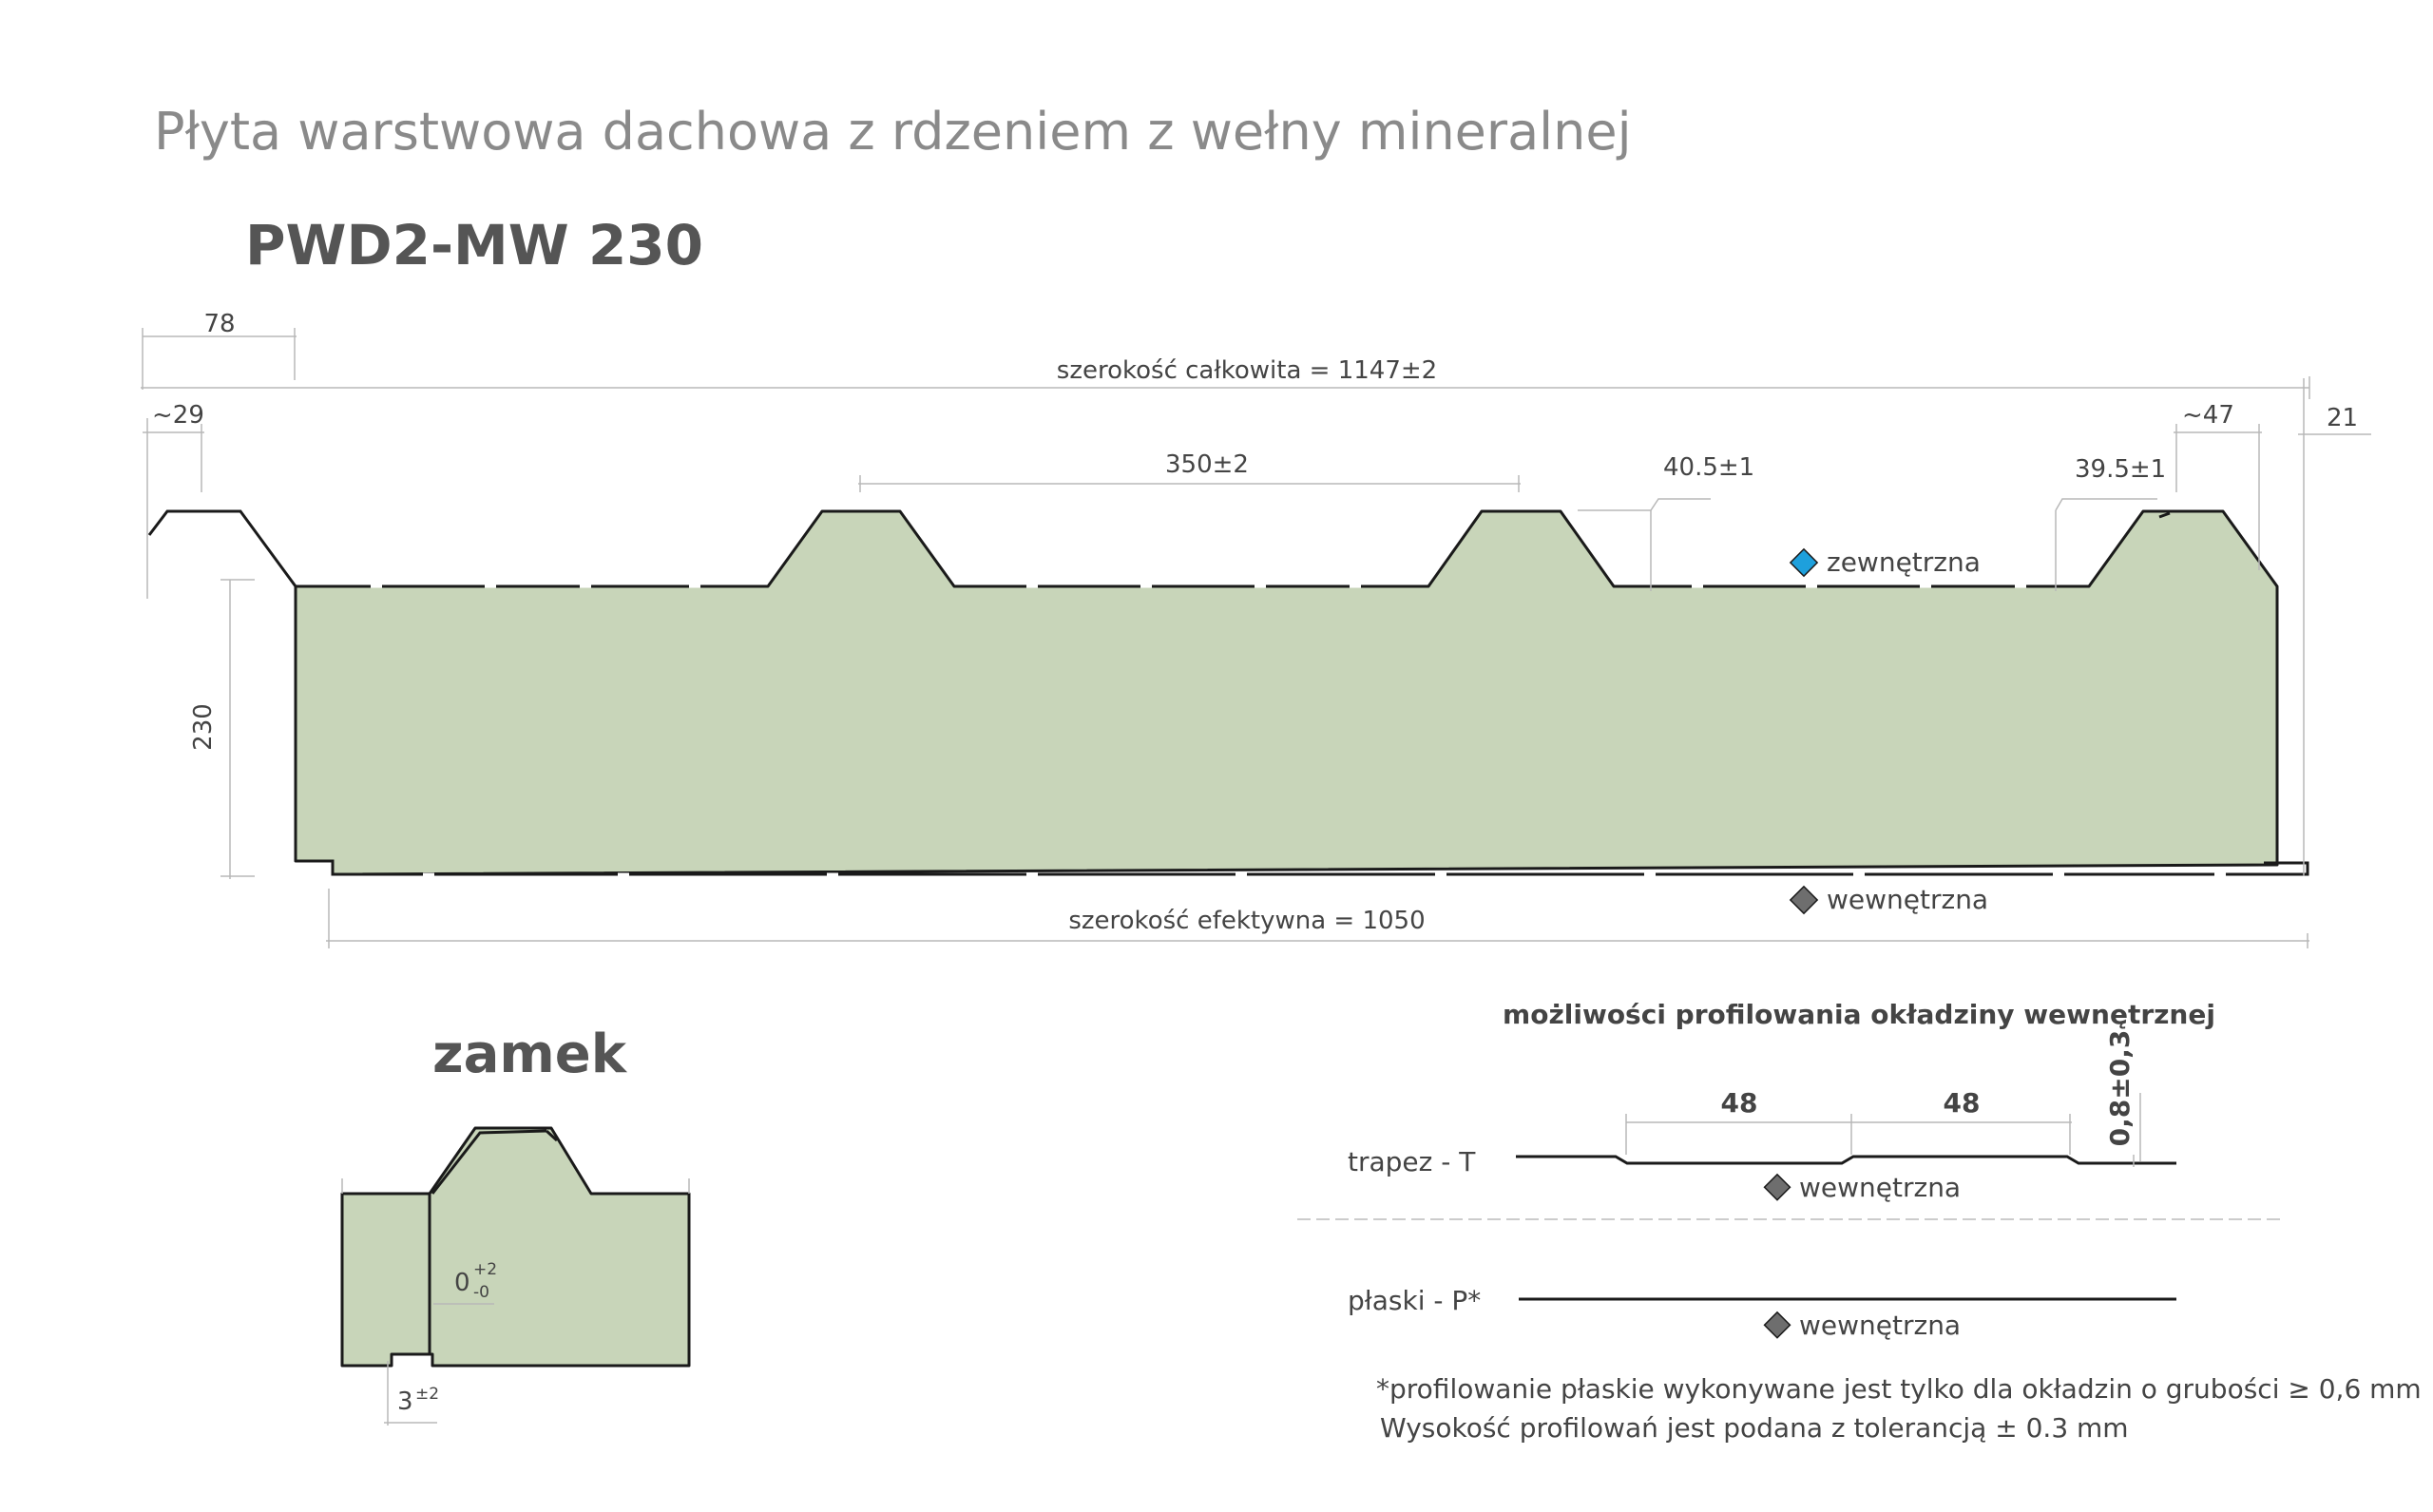 Image resolution: width=2433 pixels, height=1512 pixels. Describe the element at coordinates (2164, 515) in the screenshot. I see `right-rib-step` at that location.